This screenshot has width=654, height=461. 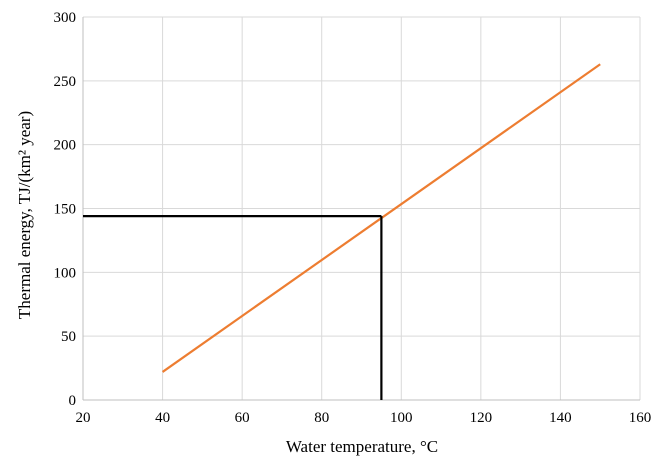 What do you see at coordinates (560, 418) in the screenshot?
I see `x-tick-label: 140` at bounding box center [560, 418].